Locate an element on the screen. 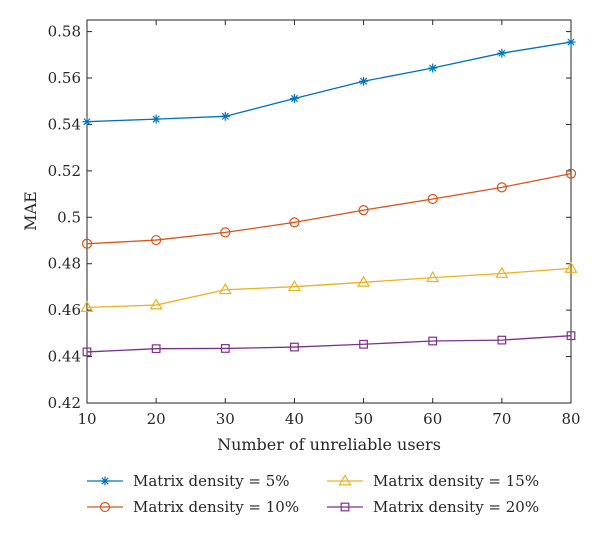  x-tick-label: 40 is located at coordinates (294, 419).